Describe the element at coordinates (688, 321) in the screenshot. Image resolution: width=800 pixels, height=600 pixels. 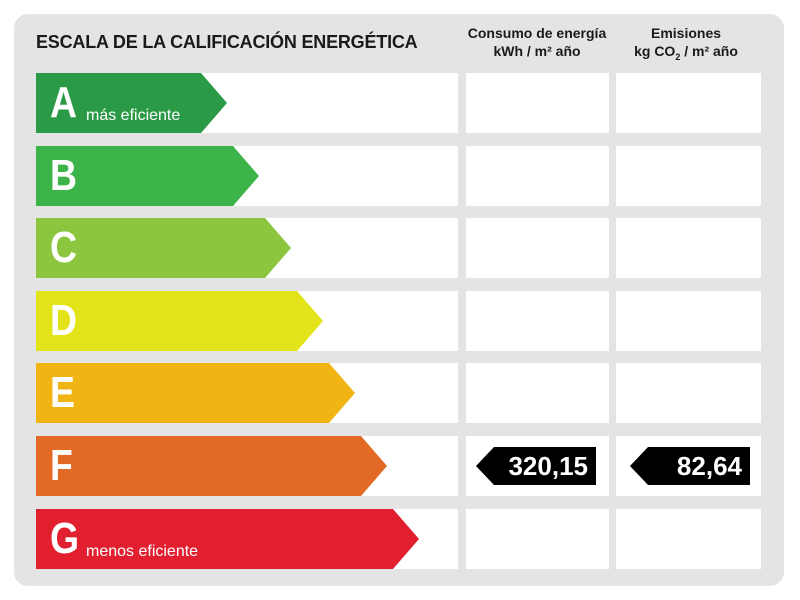
I see `emissions-cell-d` at that location.